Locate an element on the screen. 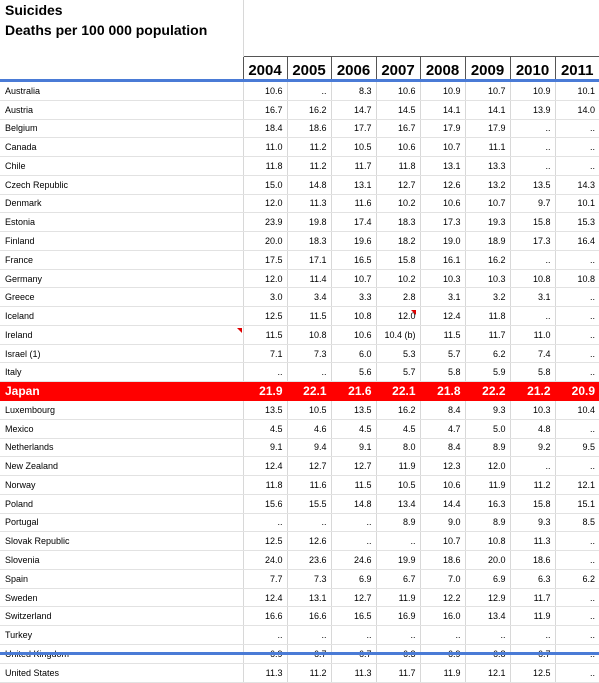  table-row: Spain 7.7 7.3 6.9 6.7 7.0 6.9 6.3 6.2 is located at coordinates (299, 579).